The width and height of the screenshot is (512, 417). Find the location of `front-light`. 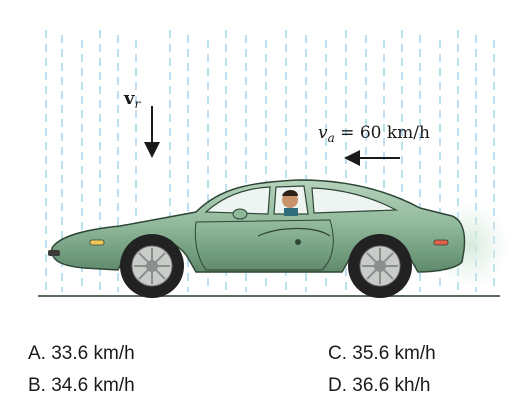

front-light is located at coordinates (97, 242).